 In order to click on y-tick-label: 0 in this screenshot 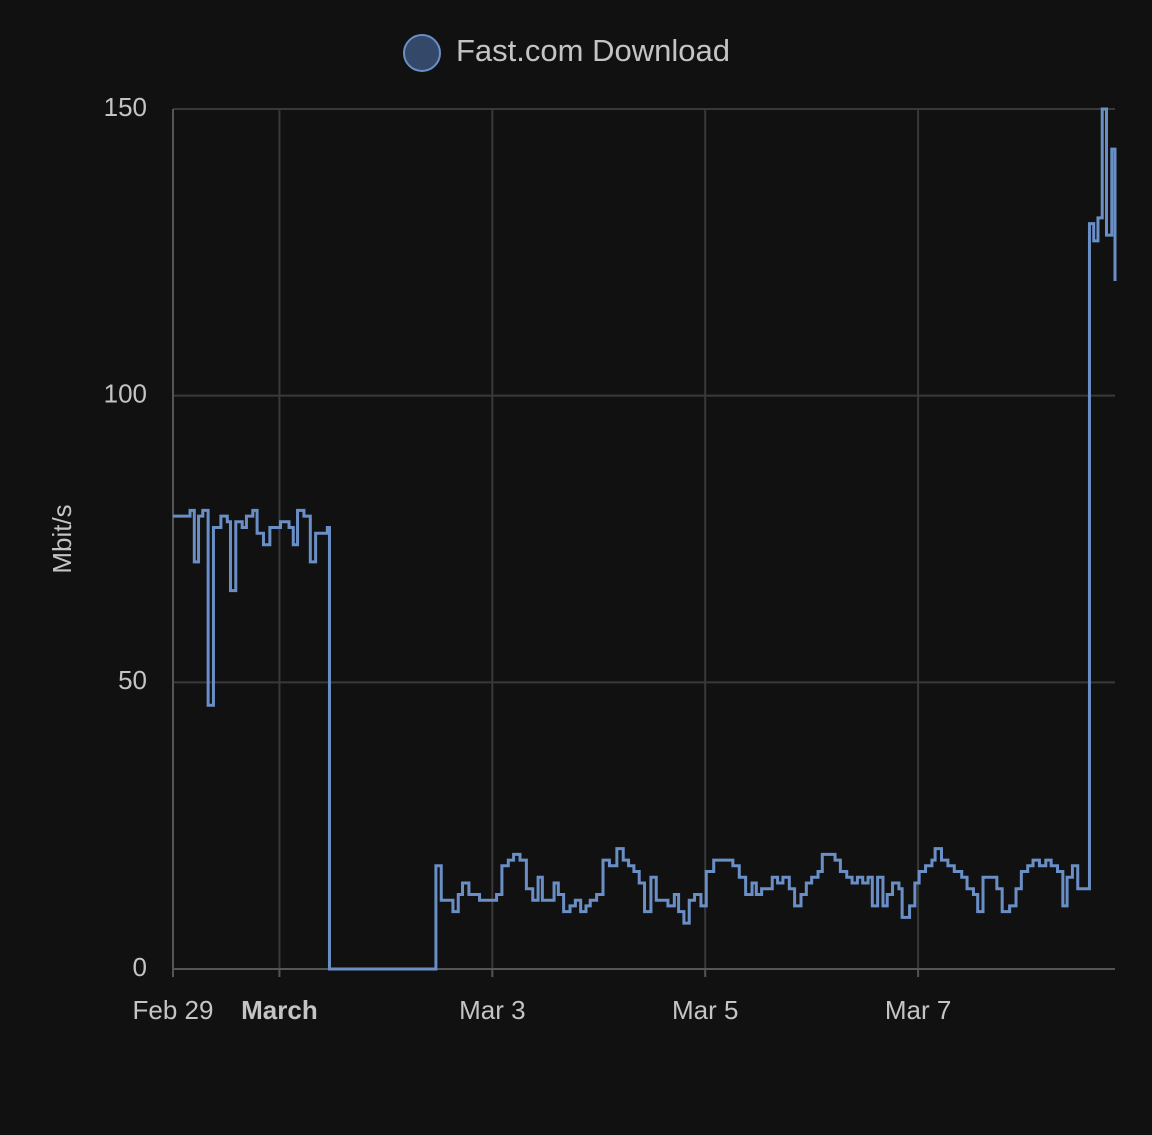, I will do `click(140, 967)`.